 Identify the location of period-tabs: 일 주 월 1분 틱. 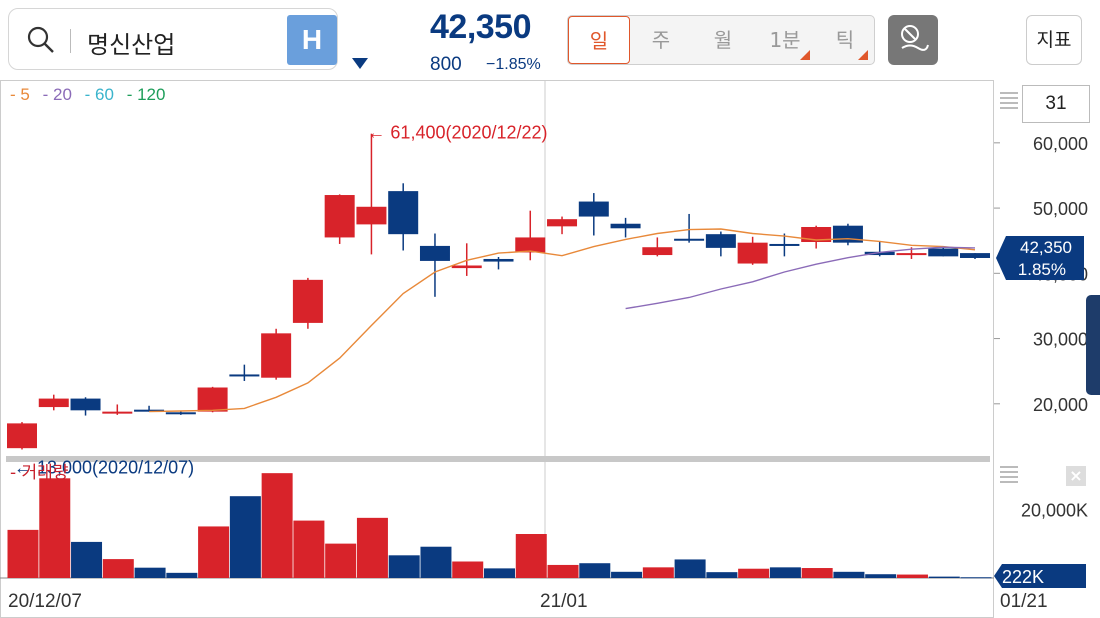
(721, 40).